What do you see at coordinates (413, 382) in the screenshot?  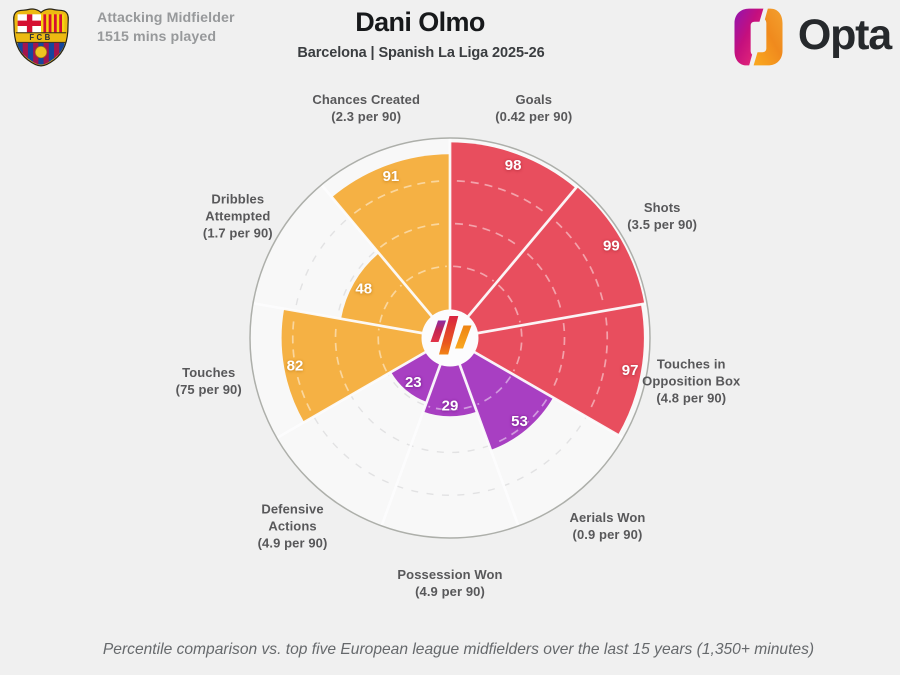 I see `svg-text: 23` at bounding box center [413, 382].